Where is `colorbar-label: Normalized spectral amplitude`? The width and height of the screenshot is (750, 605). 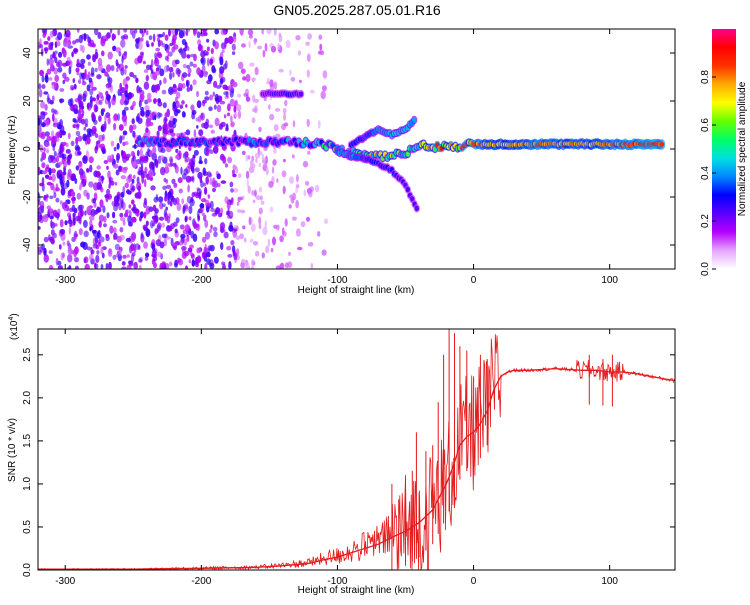 colorbar-label: Normalized spectral amplitude is located at coordinates (742, 148).